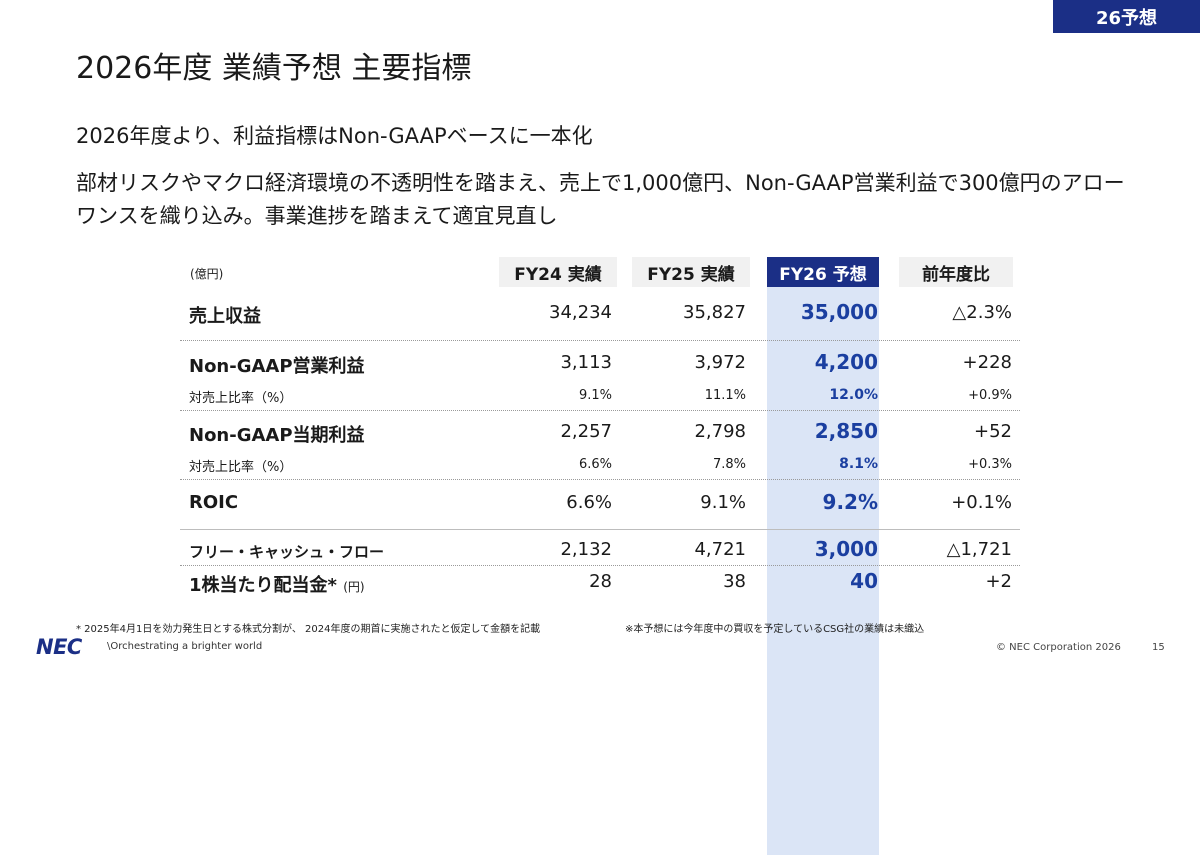 This screenshot has width=1200, height=855. Describe the element at coordinates (691, 272) in the screenshot. I see `header-fy25: FY25 実績` at that location.